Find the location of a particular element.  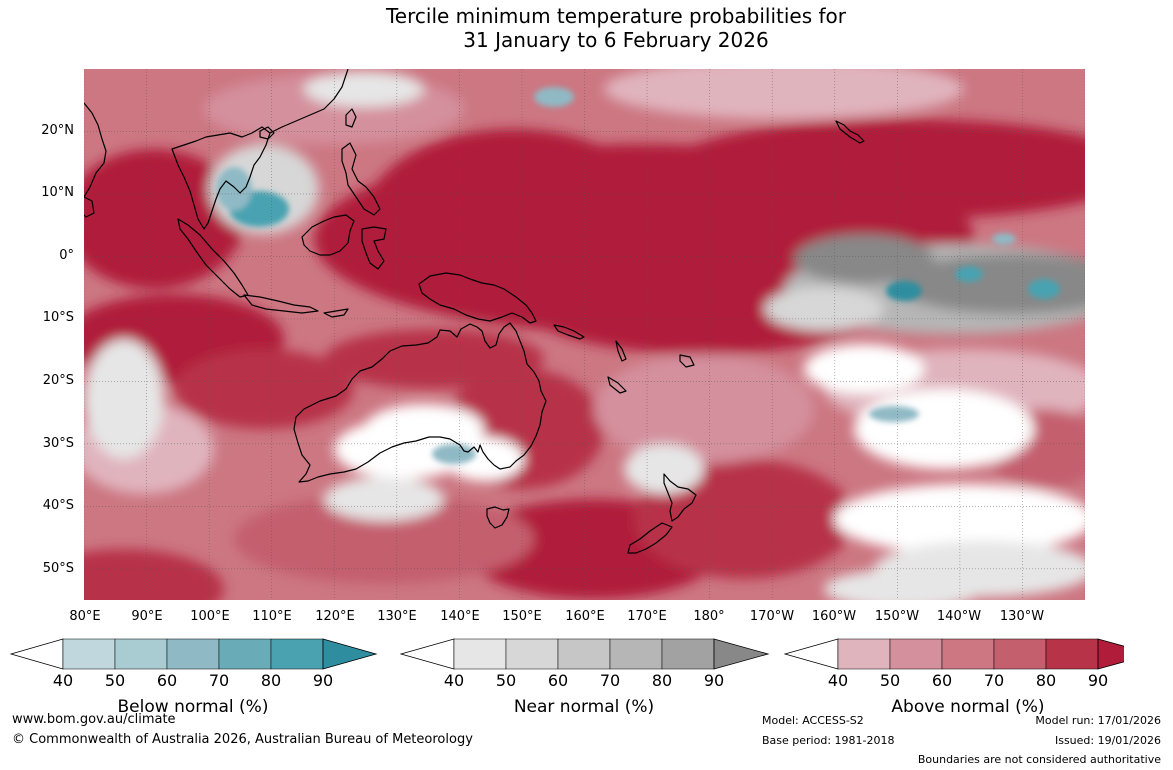

lat-label-20s: 20°S is located at coordinates (58, 380).